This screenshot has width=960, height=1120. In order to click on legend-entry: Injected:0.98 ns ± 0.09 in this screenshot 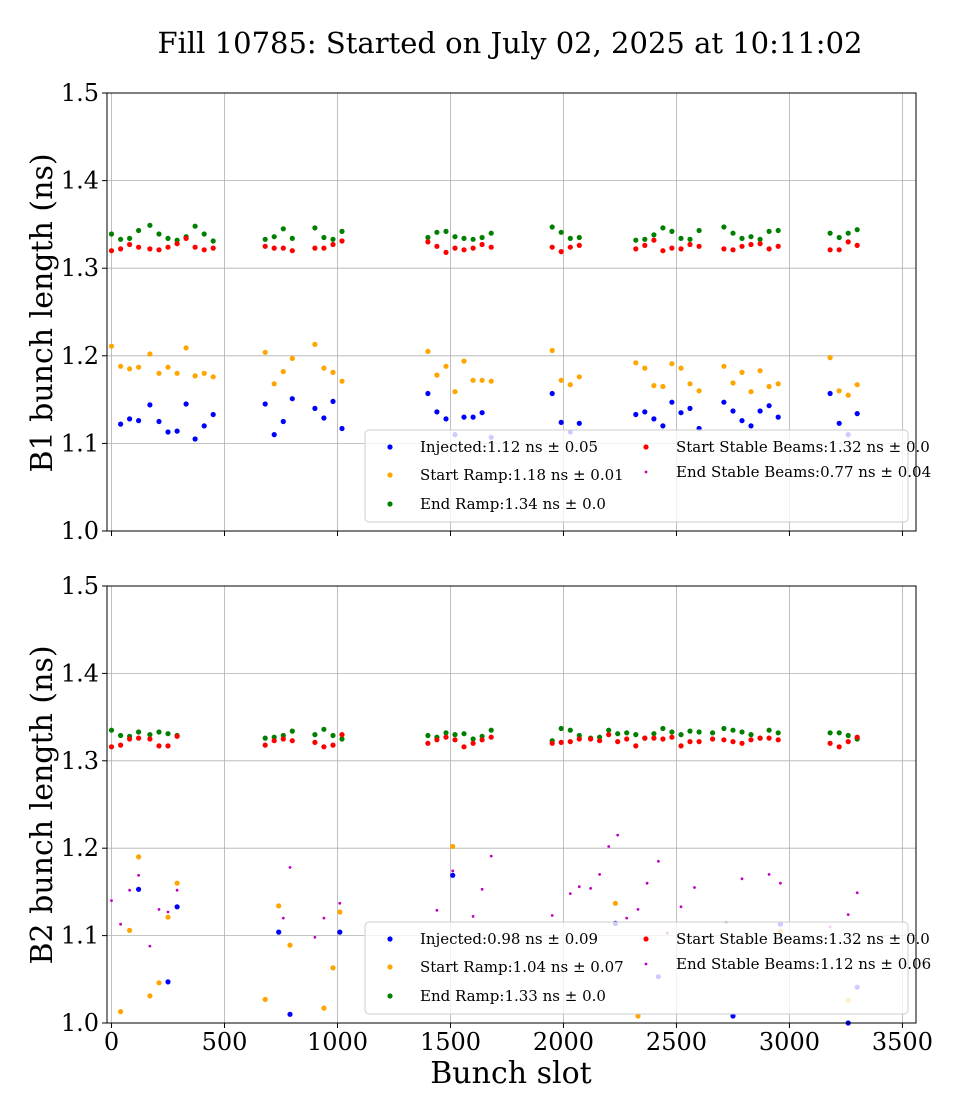, I will do `click(509, 939)`.